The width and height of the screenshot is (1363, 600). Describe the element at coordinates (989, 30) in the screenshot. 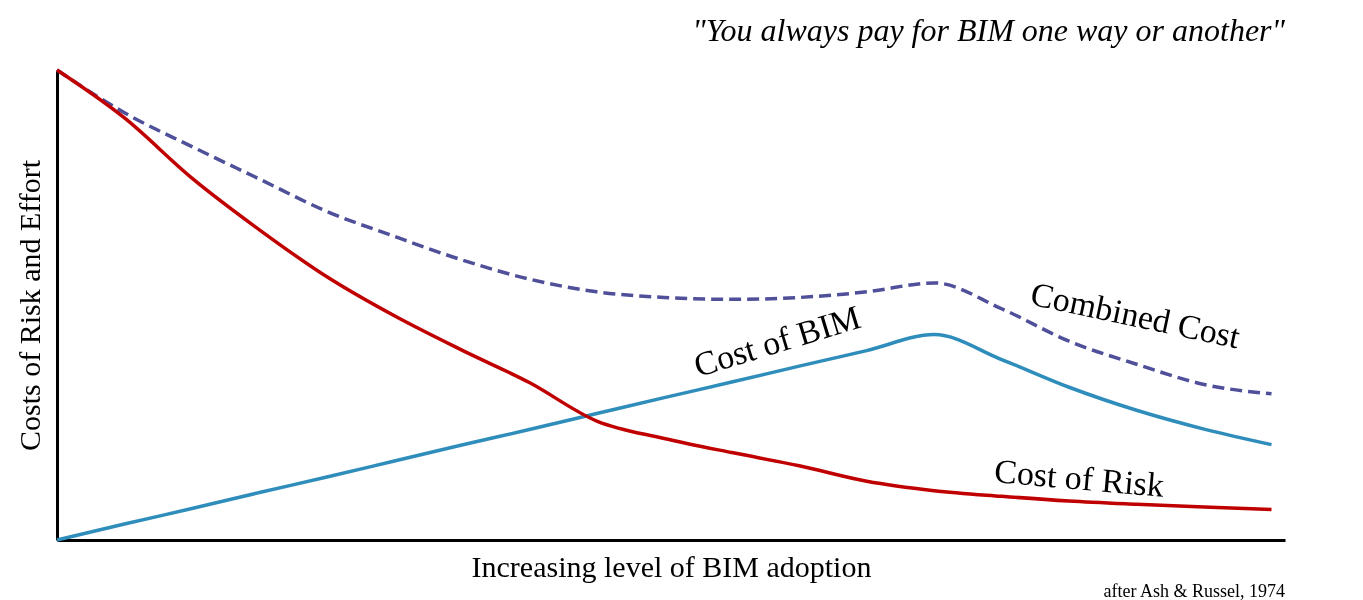

I see `chart-title: "You always pay for BIM one way or another"` at that location.